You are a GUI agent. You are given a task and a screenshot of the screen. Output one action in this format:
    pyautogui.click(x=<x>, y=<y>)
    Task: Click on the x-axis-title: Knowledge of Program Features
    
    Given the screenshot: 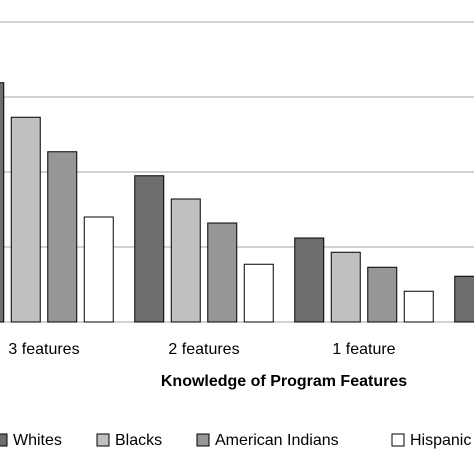 What is the action you would take?
    pyautogui.click(x=284, y=381)
    